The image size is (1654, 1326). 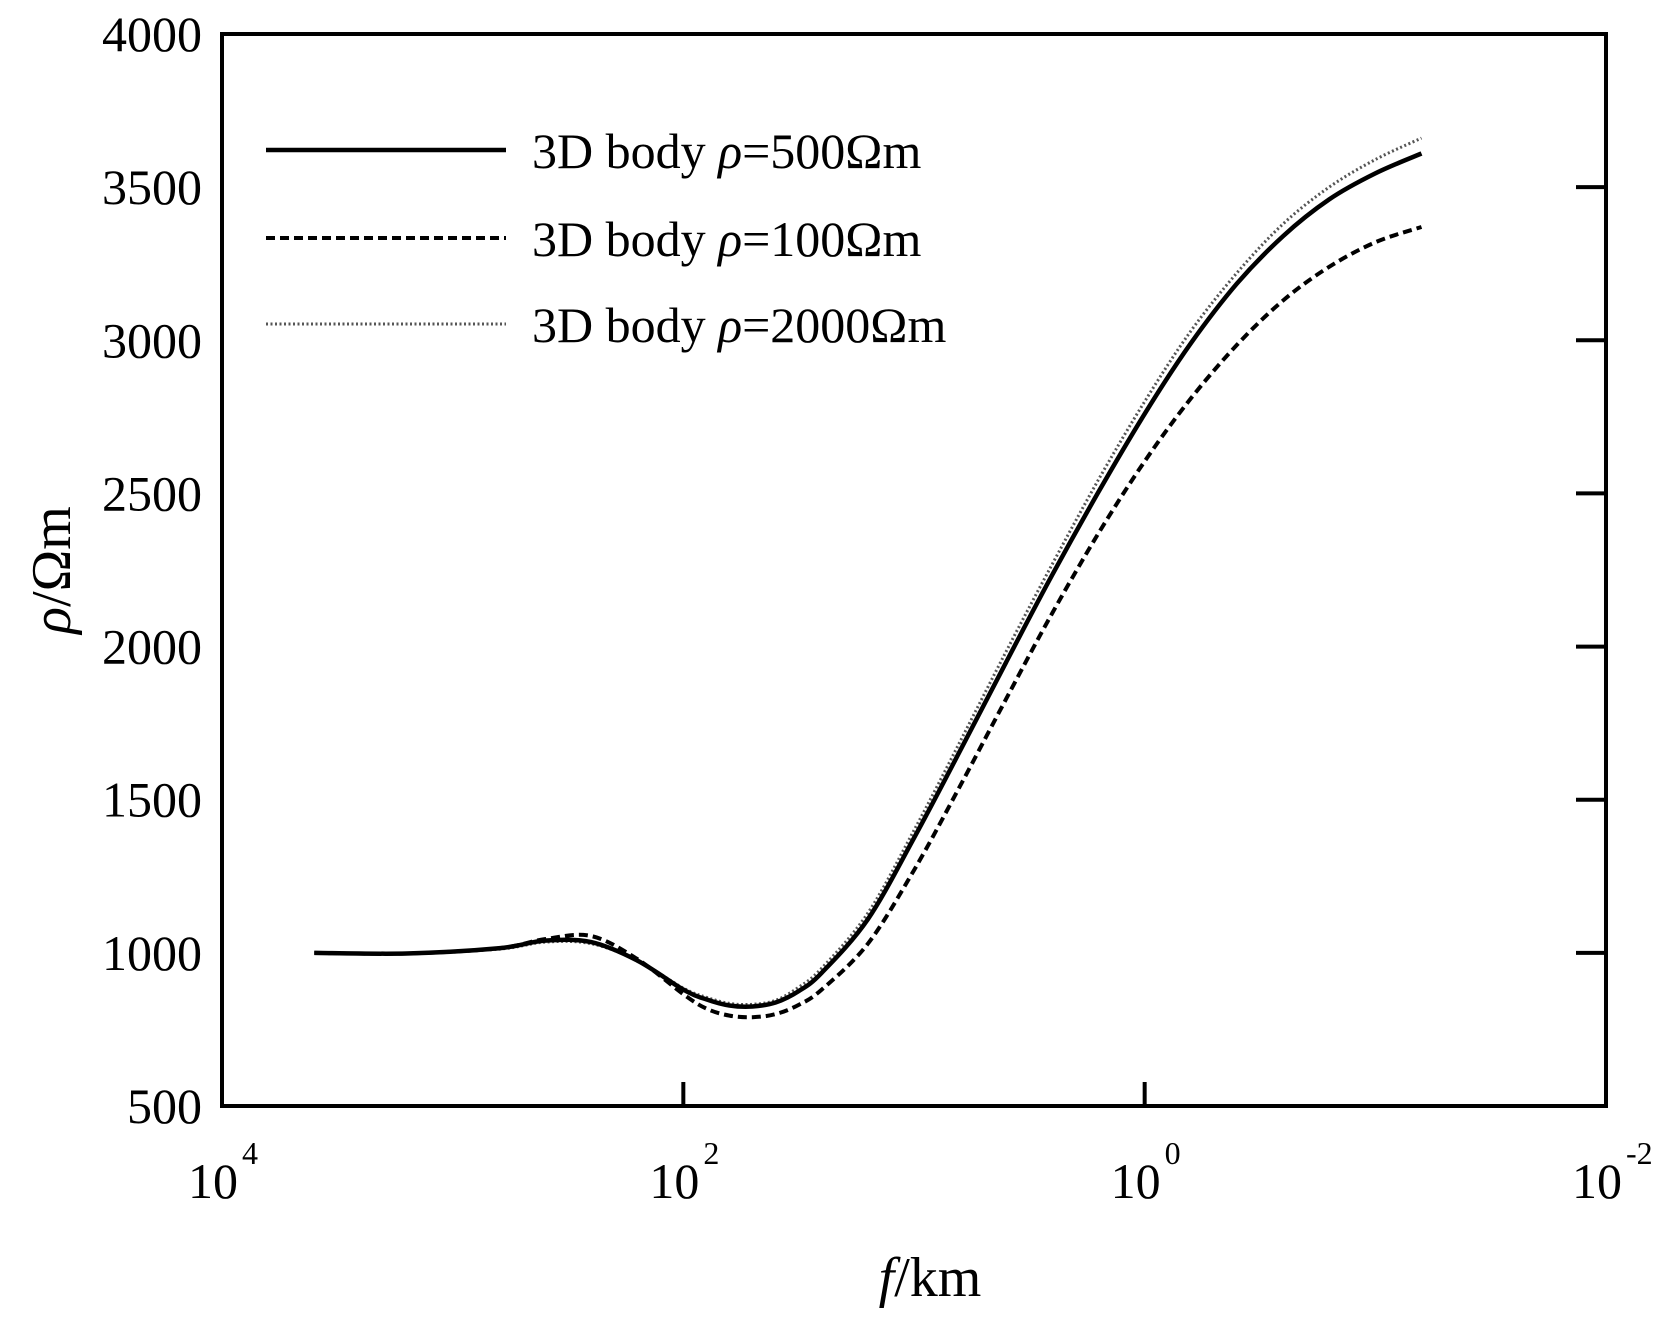 What do you see at coordinates (164, 1106) in the screenshot?
I see `y-tick-label: 500` at bounding box center [164, 1106].